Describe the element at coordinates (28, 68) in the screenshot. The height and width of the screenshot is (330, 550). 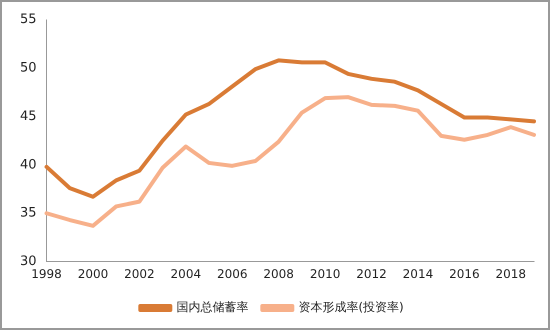
I see `y-tick-label: 50` at that location.